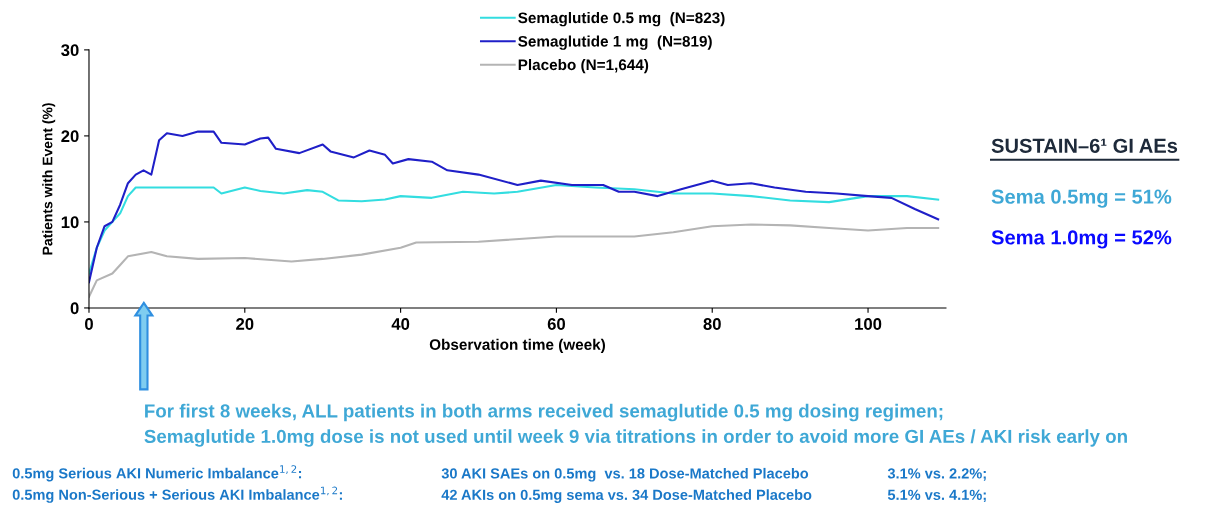  I want to click on line-series, so click(514, 260).